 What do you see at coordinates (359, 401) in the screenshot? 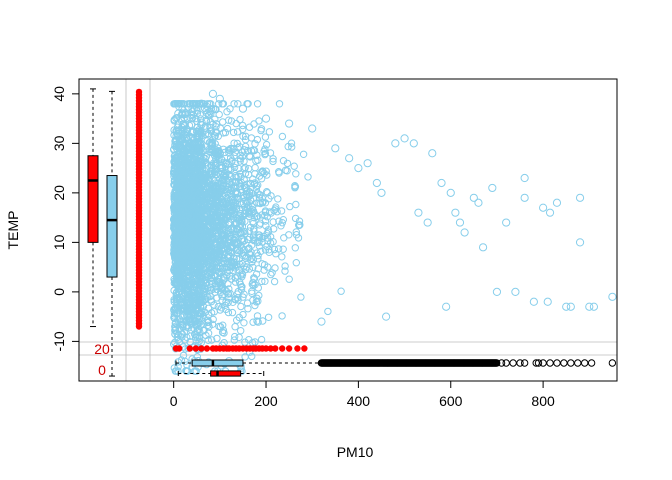
I see `x-tick-label: 400` at bounding box center [359, 401].